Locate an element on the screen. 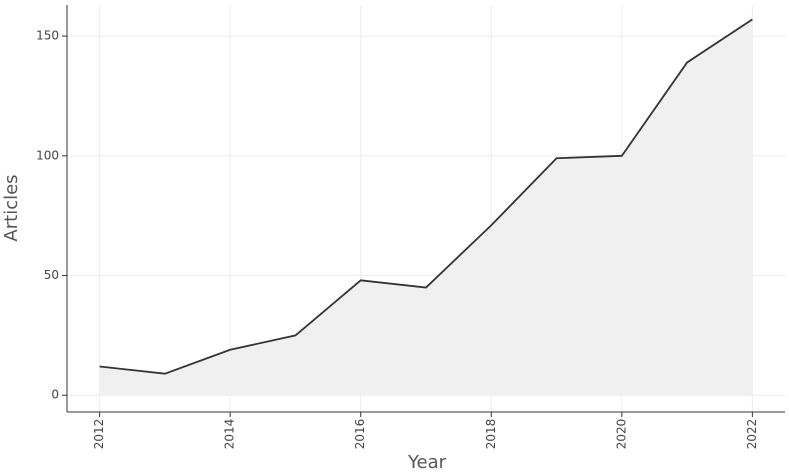 The height and width of the screenshot is (473, 789). x-tick-label: 2012 is located at coordinates (99, 434).